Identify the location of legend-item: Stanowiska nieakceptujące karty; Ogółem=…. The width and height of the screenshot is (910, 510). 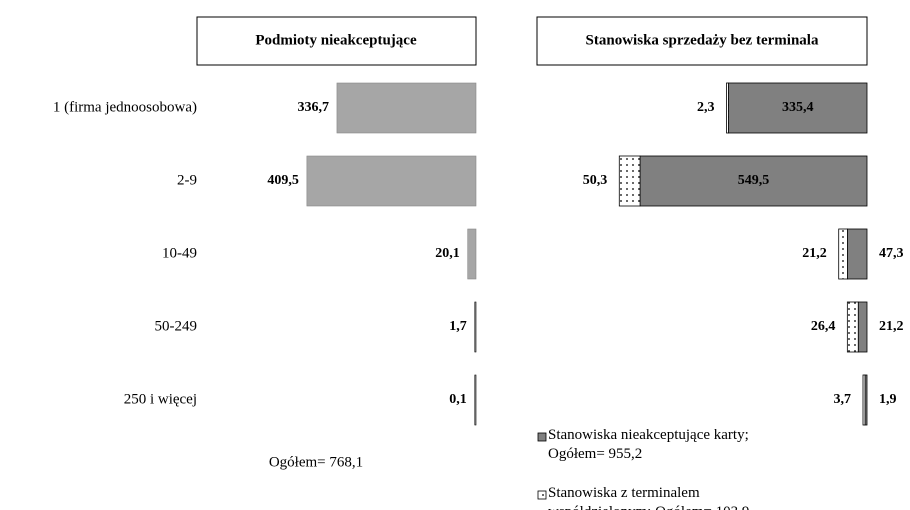
(648, 444).